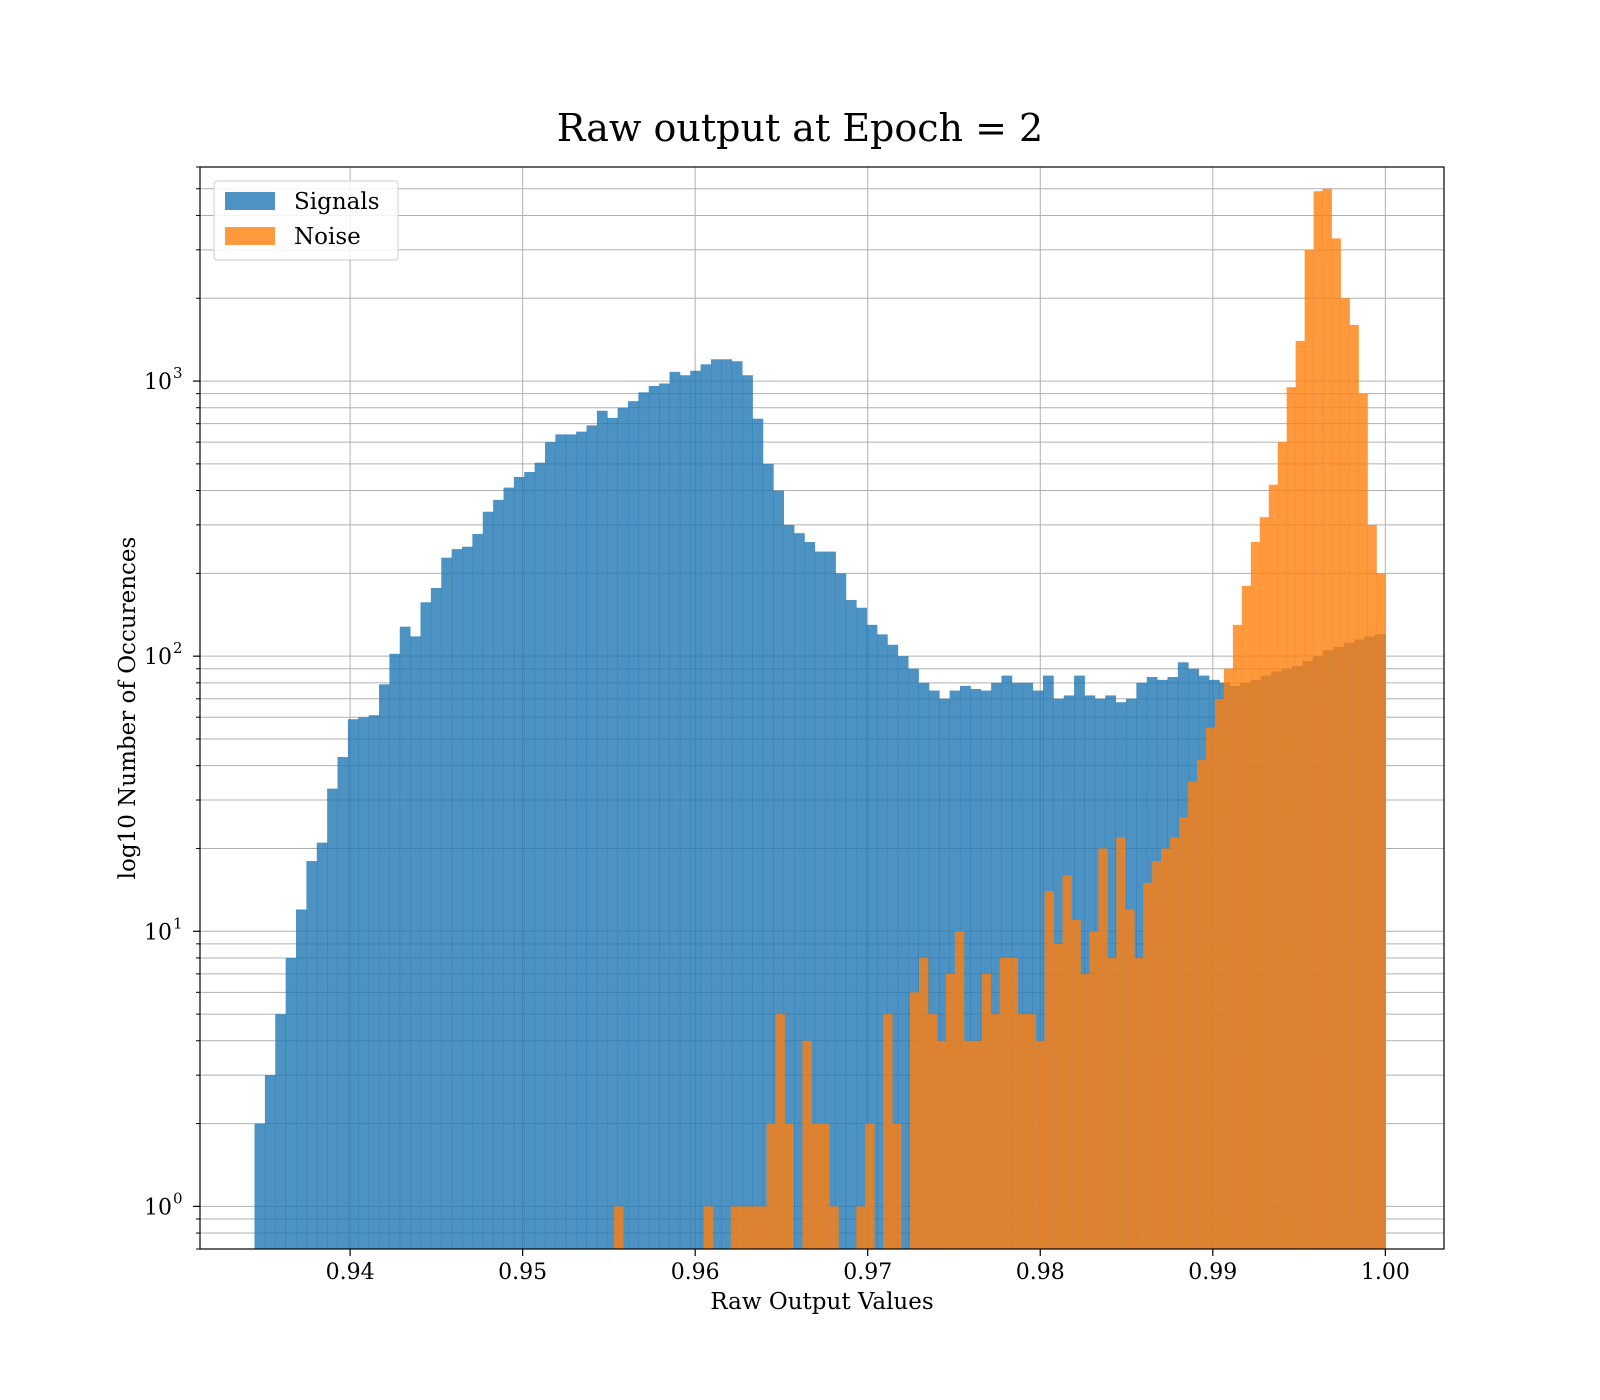 The image size is (1600, 1400). What do you see at coordinates (178, 648) in the screenshot?
I see `y-tick-exponent-2: 2` at bounding box center [178, 648].